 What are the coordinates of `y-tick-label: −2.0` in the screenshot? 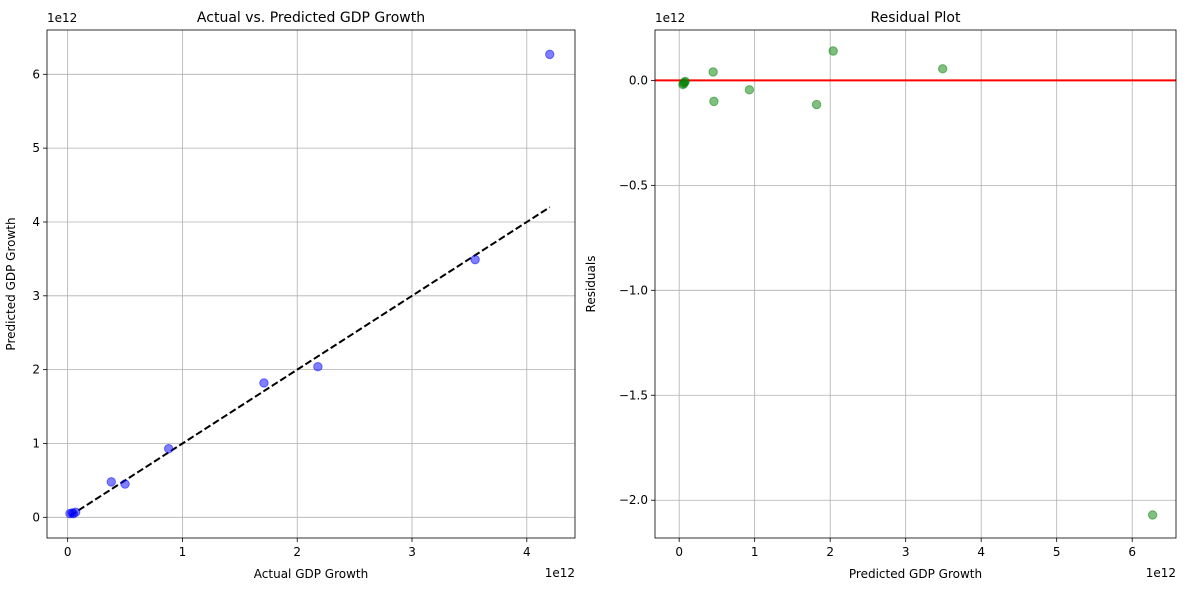 It's located at (633, 500).